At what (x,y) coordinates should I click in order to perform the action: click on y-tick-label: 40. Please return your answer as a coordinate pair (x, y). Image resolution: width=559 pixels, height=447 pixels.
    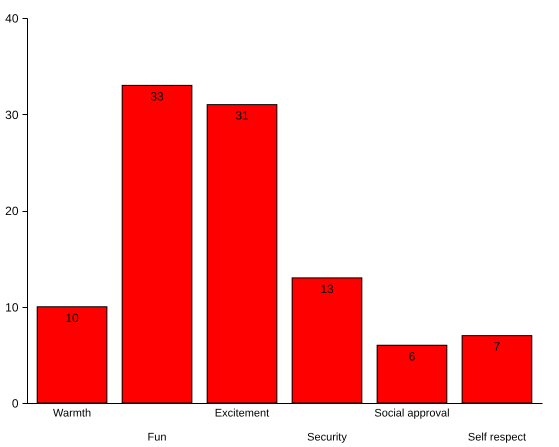
    Looking at the image, I should click on (12, 19).